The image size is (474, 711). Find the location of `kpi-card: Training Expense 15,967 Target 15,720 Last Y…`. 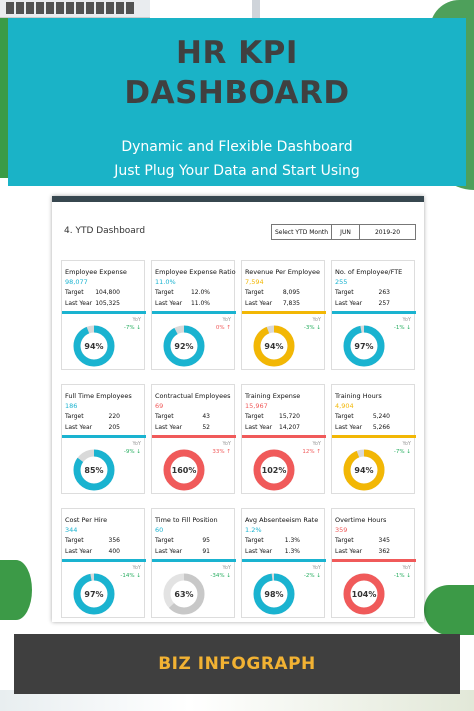

kpi-card: Training Expense 15,967 Target 15,720 Last Y… is located at coordinates (283, 439).